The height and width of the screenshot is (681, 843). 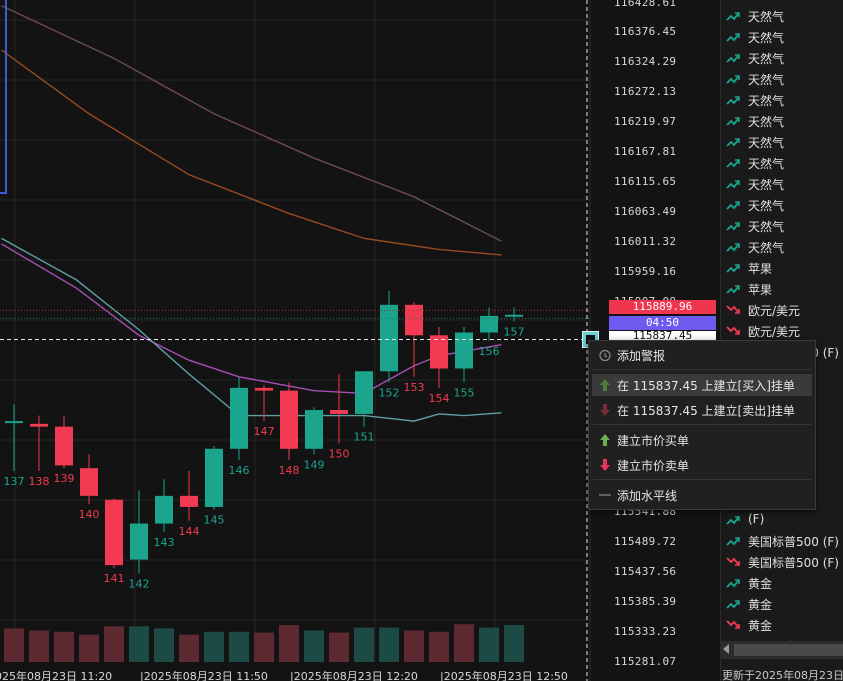 What do you see at coordinates (314, 464) in the screenshot?
I see `candle-index-label: 149` at bounding box center [314, 464].